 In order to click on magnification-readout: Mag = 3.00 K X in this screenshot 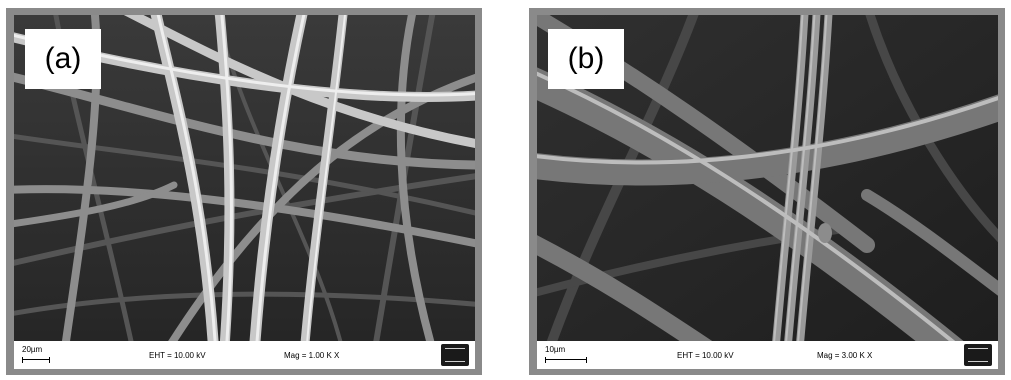, I will do `click(845, 355)`.